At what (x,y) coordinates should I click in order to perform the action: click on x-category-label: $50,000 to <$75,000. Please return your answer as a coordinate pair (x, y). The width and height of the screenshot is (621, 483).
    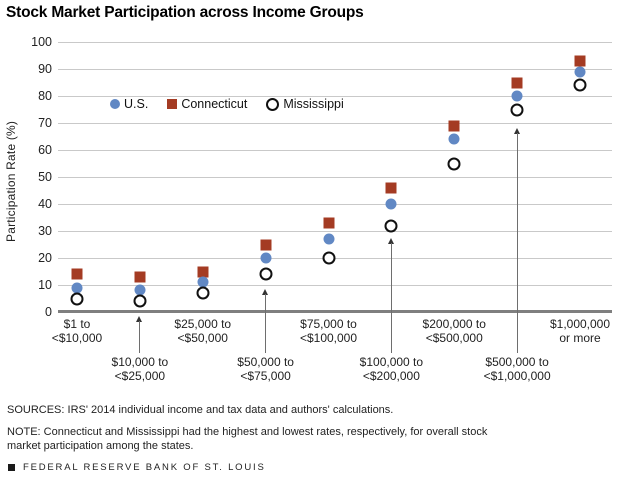
    Looking at the image, I should click on (265, 369).